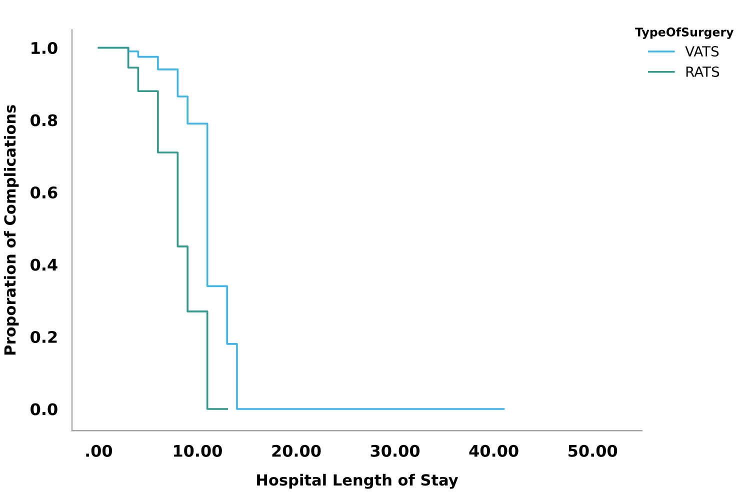  What do you see at coordinates (11, 230) in the screenshot?
I see `y-axis-title: Proporation of Complications` at bounding box center [11, 230].